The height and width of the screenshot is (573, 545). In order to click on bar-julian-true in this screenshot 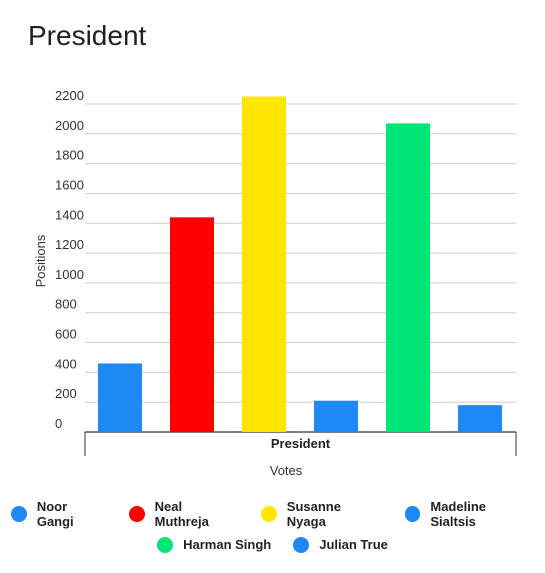, I will do `click(480, 418)`.